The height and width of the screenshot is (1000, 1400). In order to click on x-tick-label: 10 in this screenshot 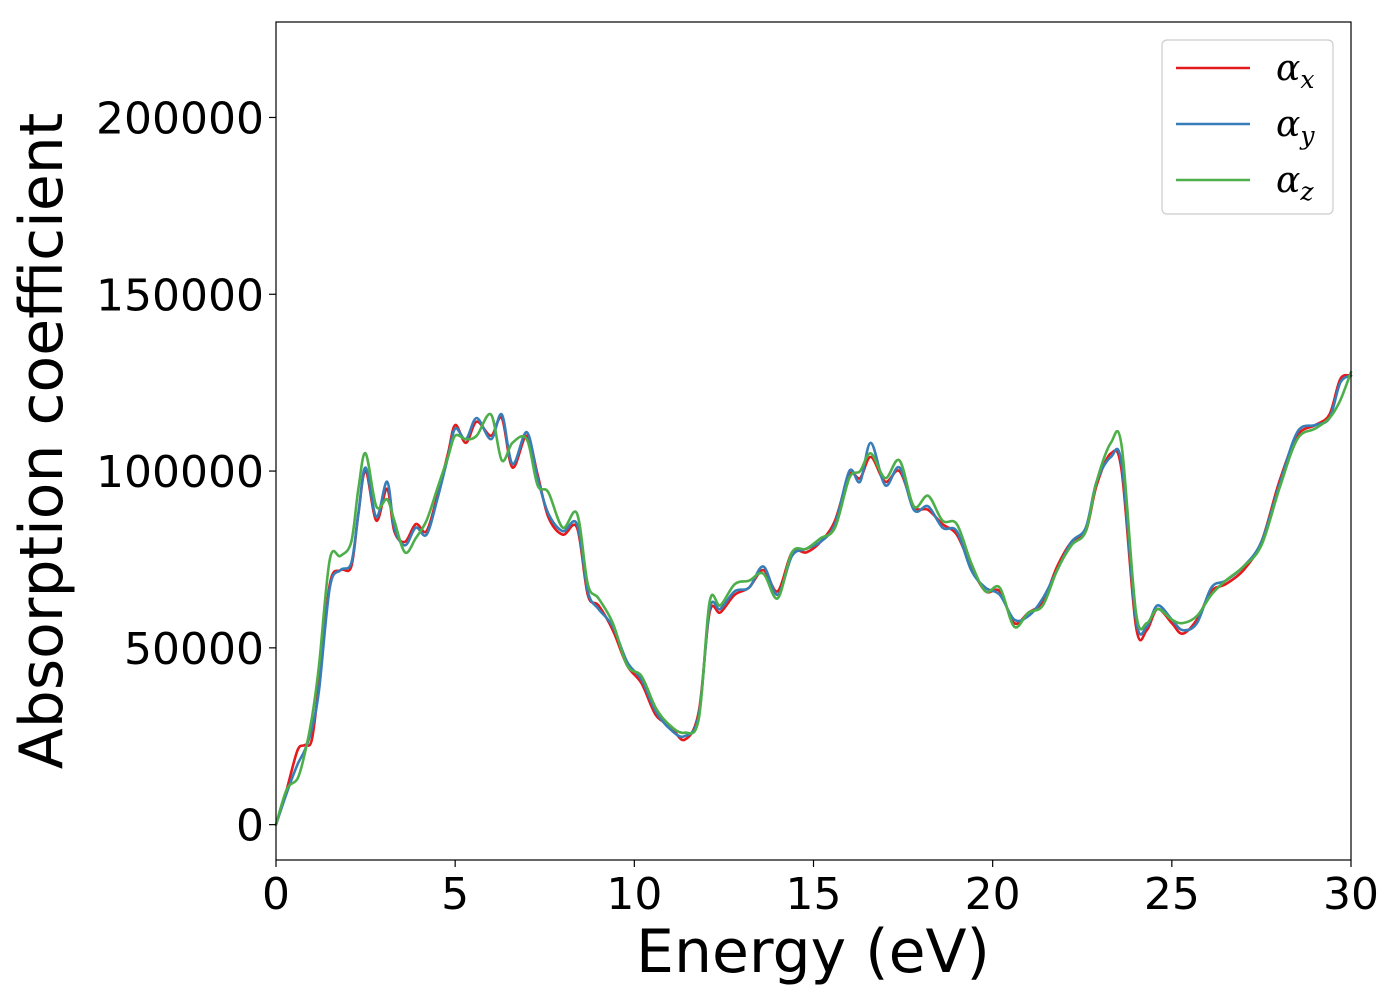, I will do `click(634, 894)`.